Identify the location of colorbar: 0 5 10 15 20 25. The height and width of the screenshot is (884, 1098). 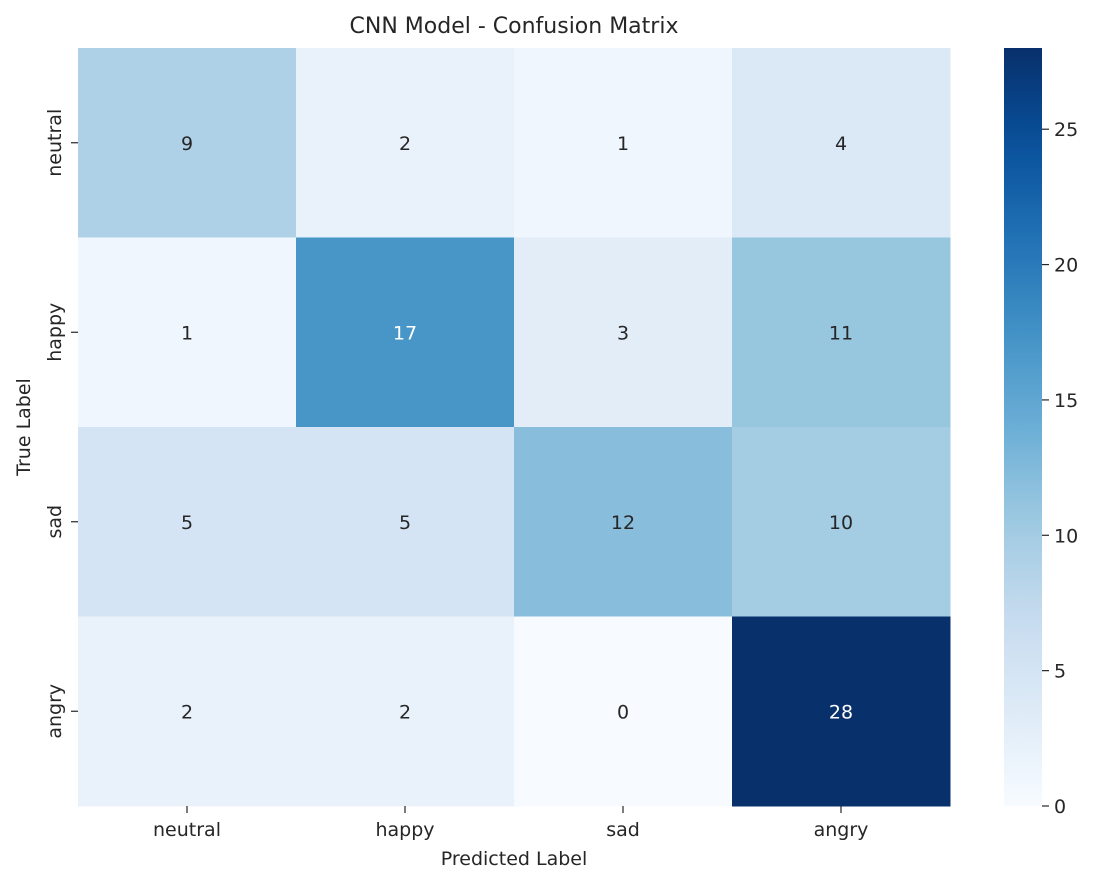
(1041, 433).